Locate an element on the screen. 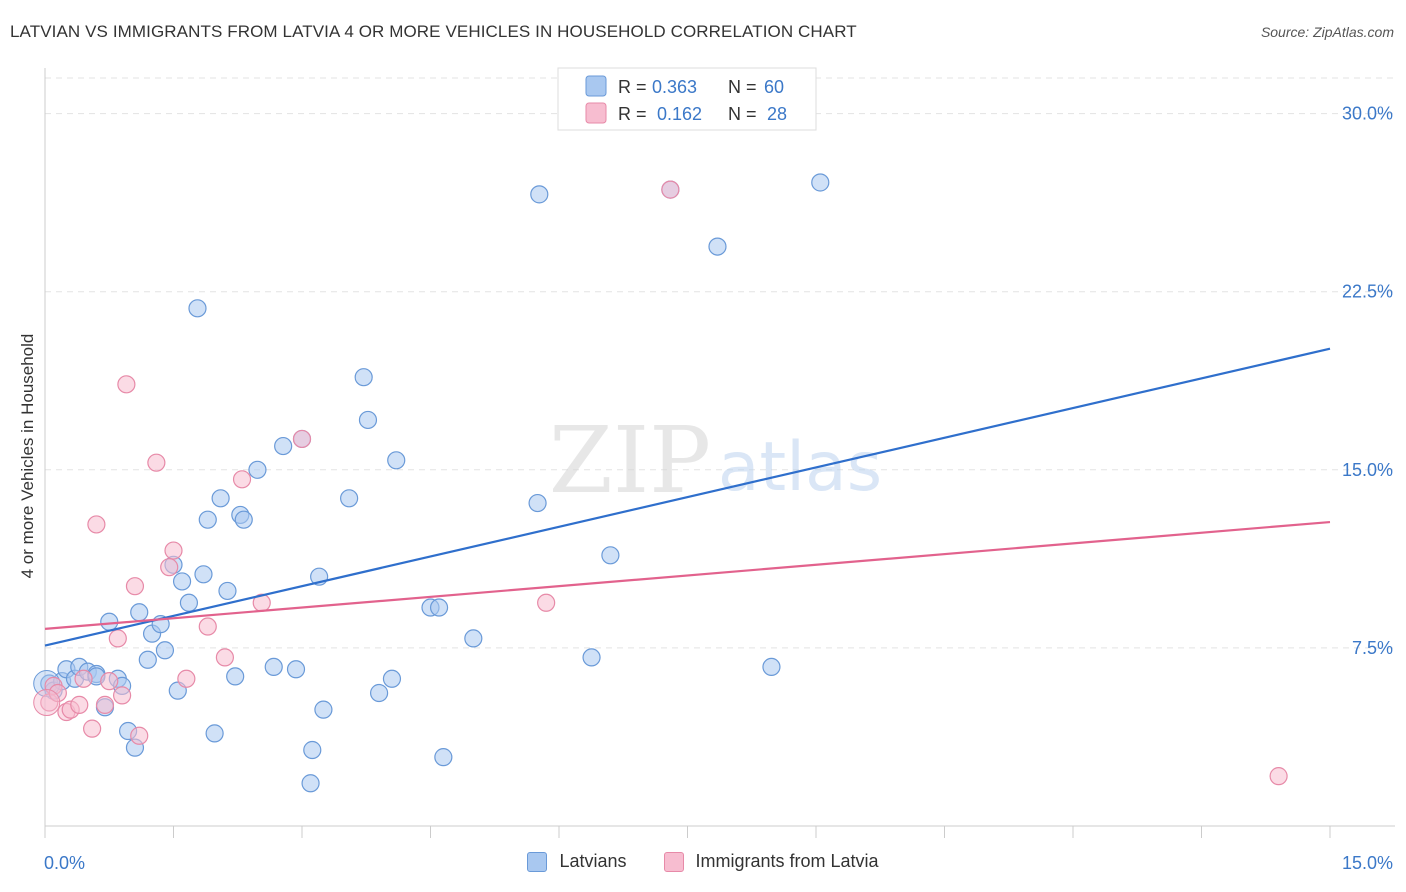 The height and width of the screenshot is (892, 1406). legend-label-immigrants: Immigrants from Latvia is located at coordinates (787, 861).